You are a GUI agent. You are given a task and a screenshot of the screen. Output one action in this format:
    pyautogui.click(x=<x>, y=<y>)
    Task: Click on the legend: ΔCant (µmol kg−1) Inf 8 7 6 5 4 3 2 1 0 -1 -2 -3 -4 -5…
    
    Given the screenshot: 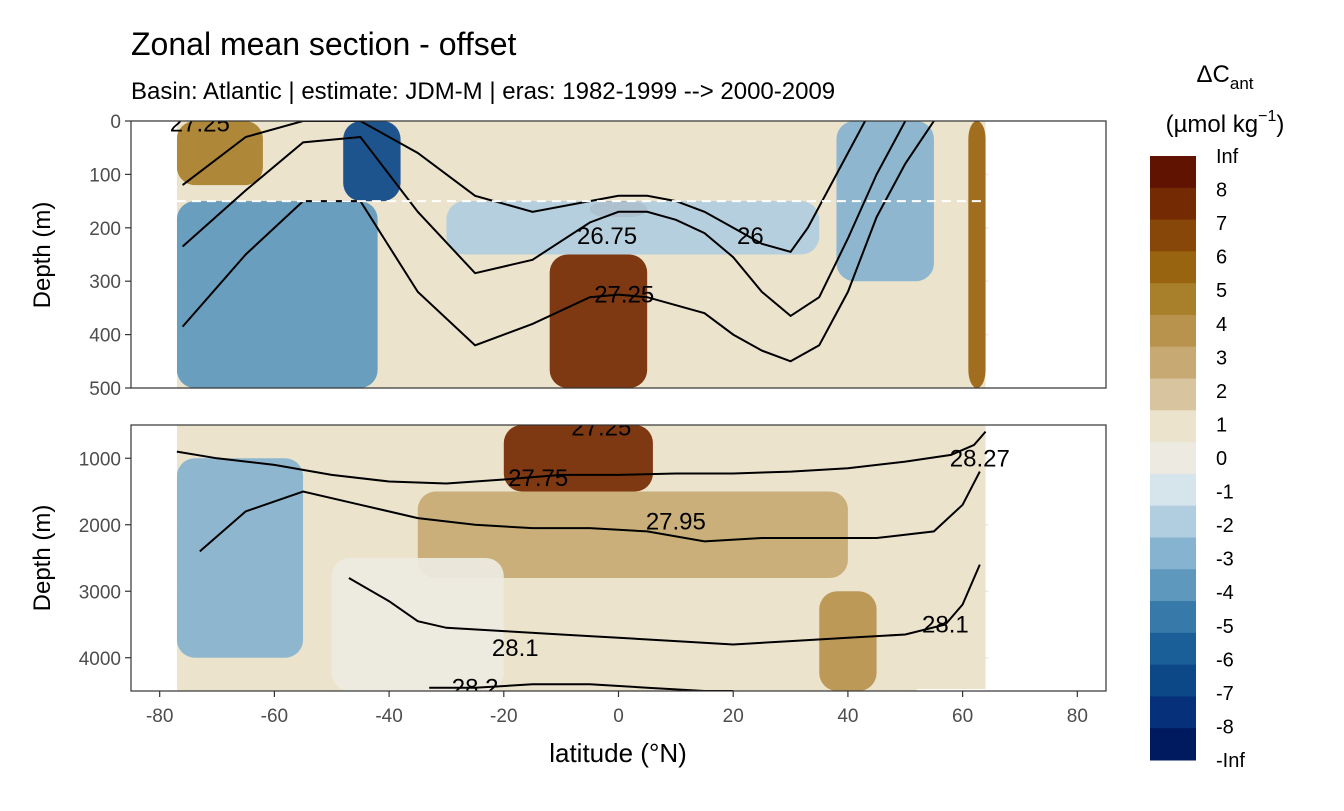 What is the action you would take?
    pyautogui.click(x=1217, y=416)
    